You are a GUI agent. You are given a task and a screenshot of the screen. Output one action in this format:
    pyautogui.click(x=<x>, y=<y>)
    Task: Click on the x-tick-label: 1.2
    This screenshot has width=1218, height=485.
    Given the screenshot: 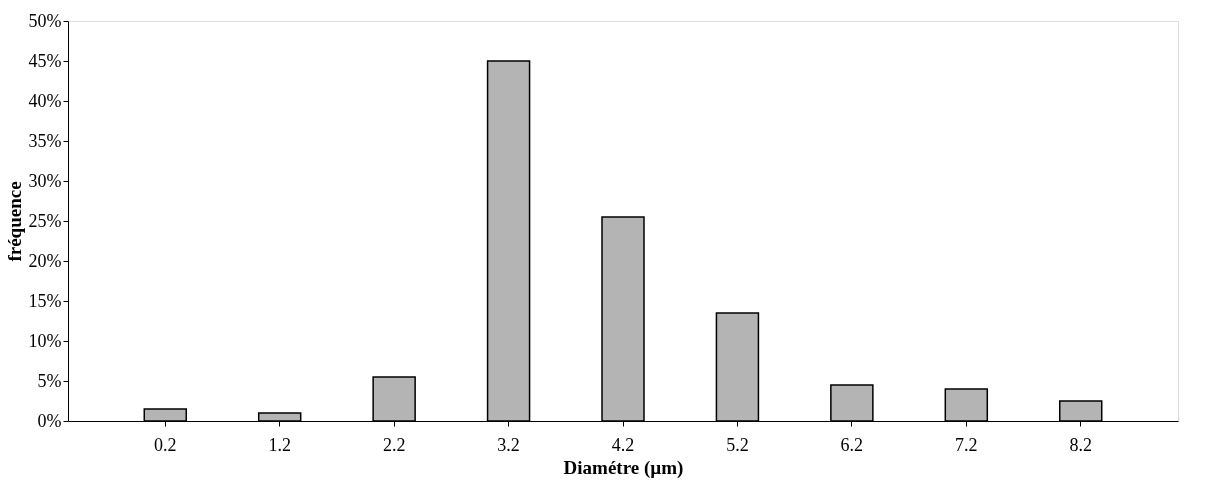 What is the action you would take?
    pyautogui.click(x=279, y=444)
    